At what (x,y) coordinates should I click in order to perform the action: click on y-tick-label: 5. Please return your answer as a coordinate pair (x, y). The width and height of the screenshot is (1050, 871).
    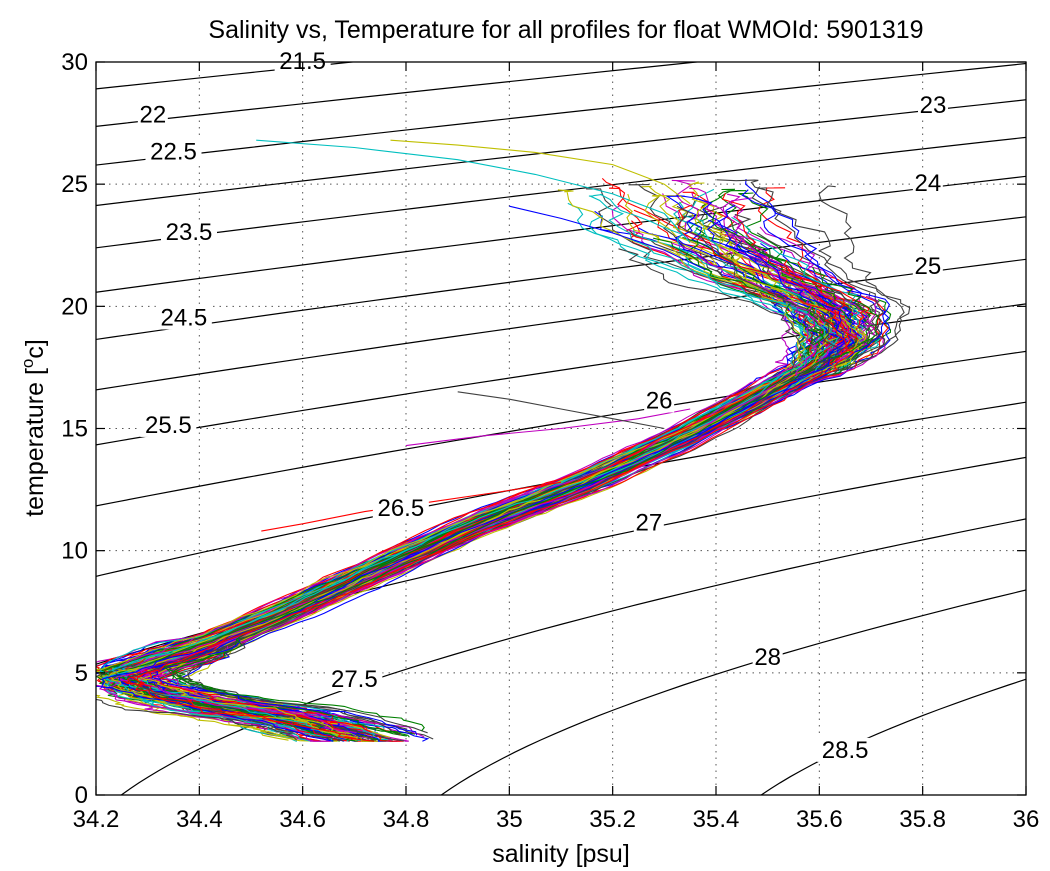
    Looking at the image, I should click on (81, 673).